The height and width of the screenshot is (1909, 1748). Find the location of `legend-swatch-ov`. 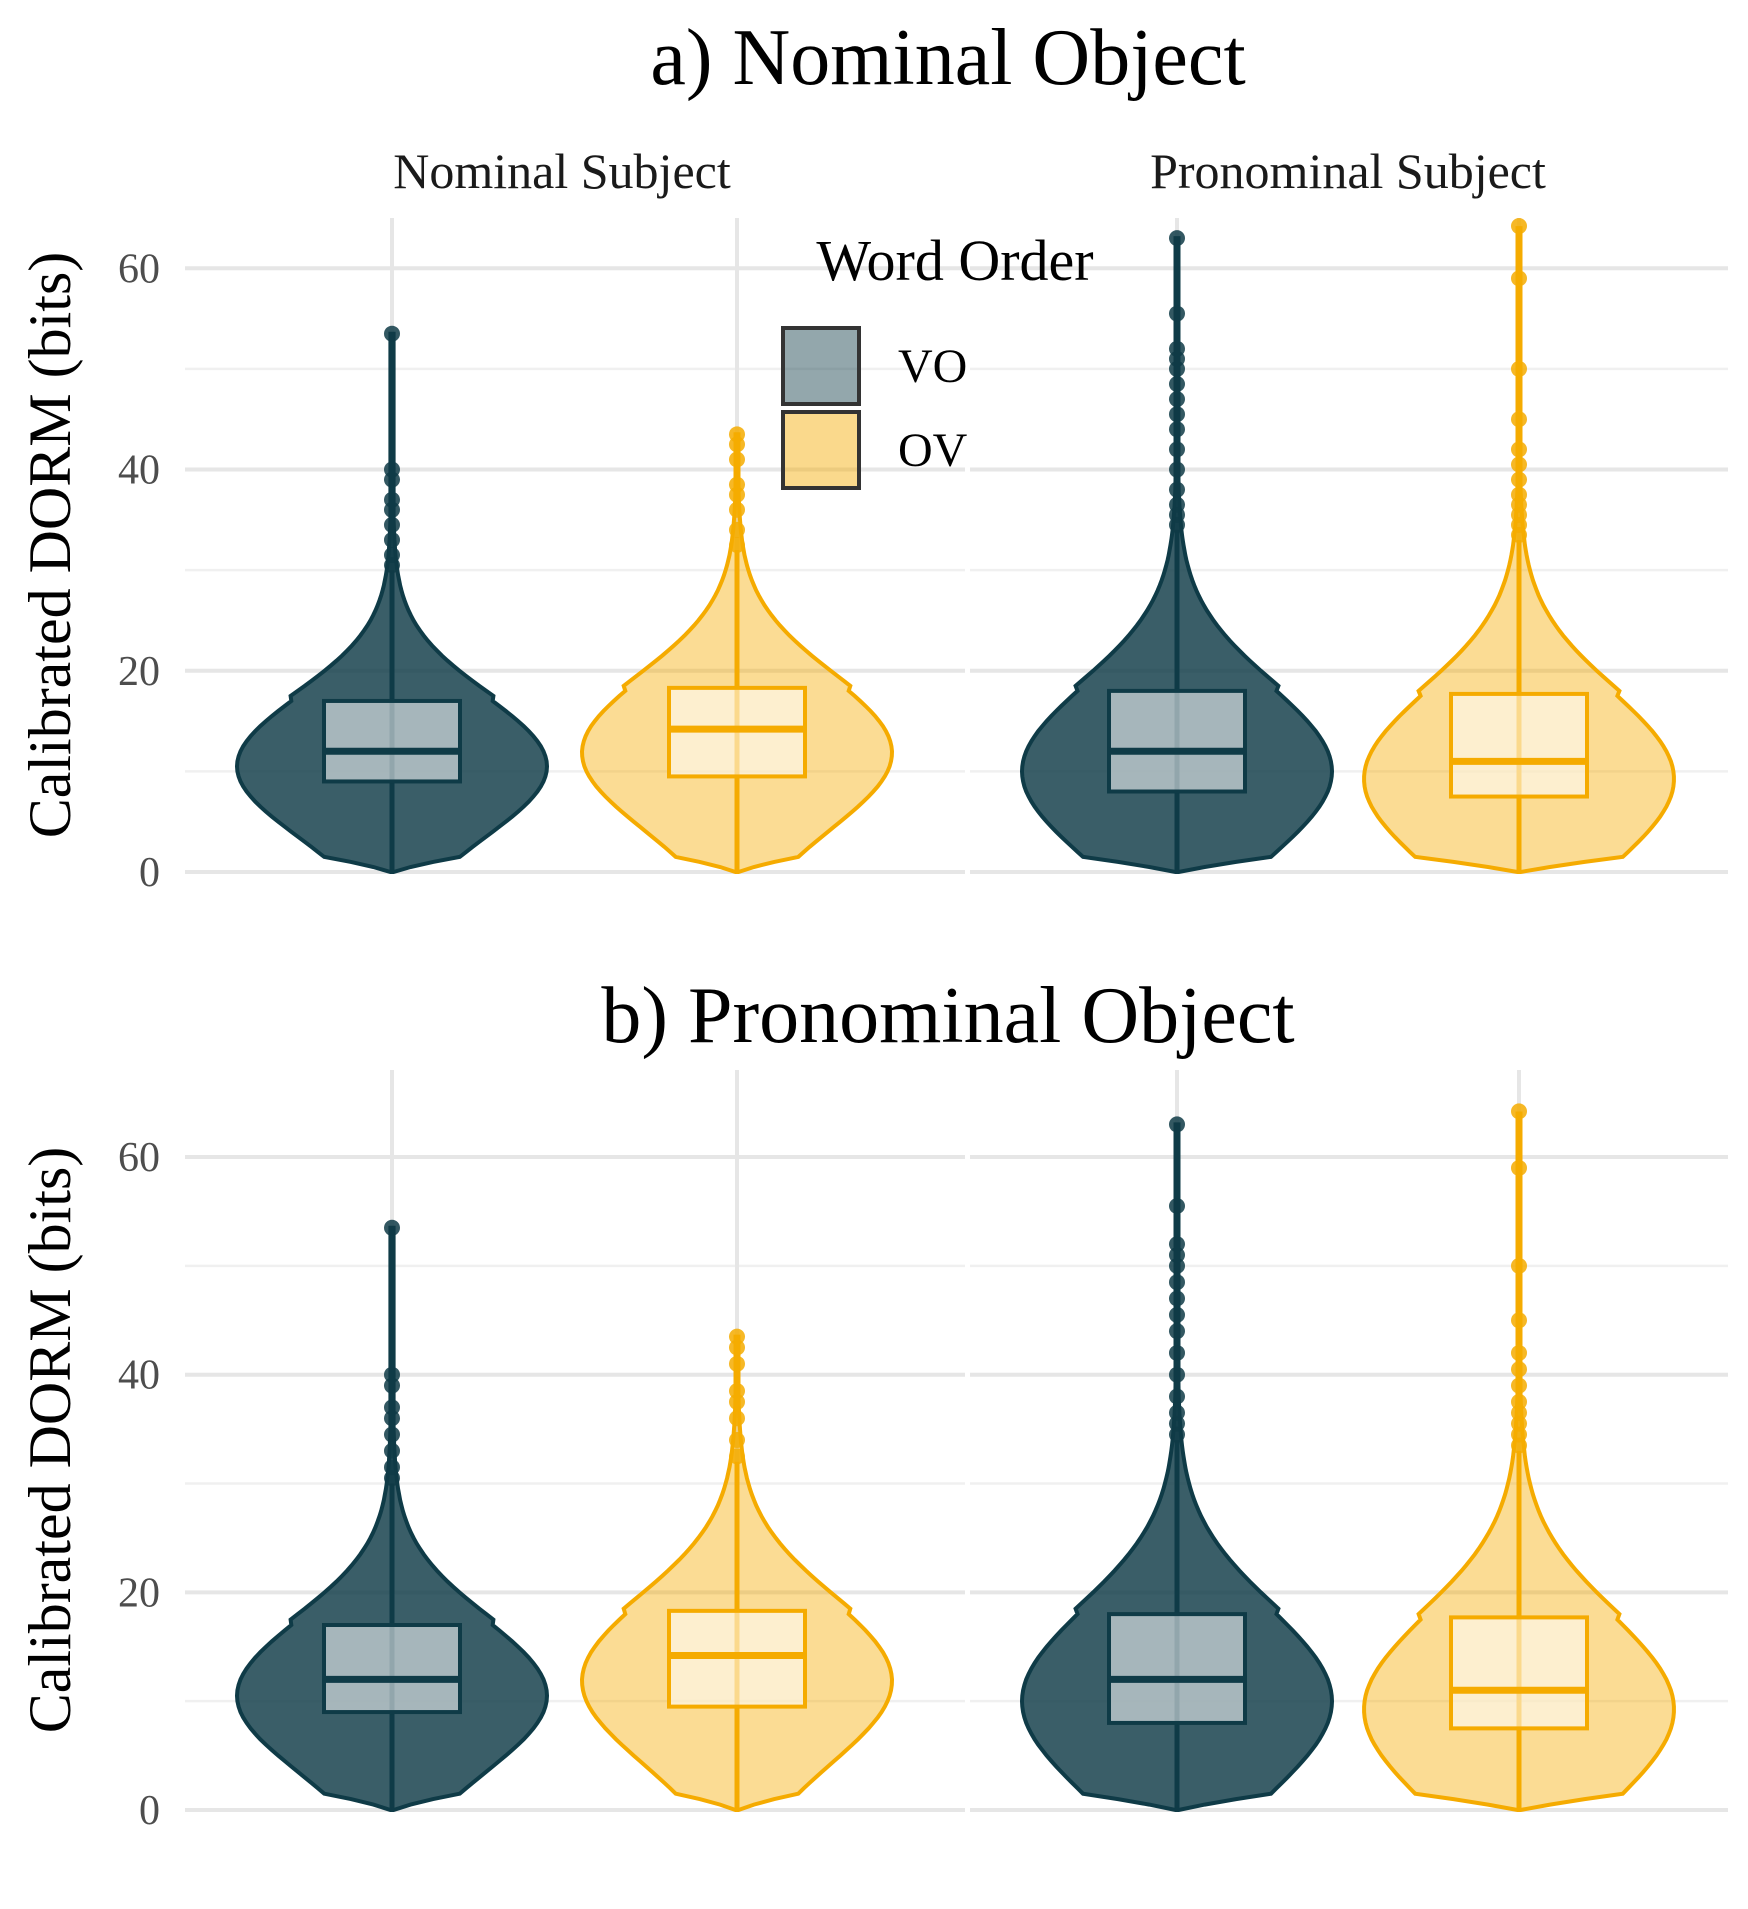

legend-swatch-ov is located at coordinates (821, 450).